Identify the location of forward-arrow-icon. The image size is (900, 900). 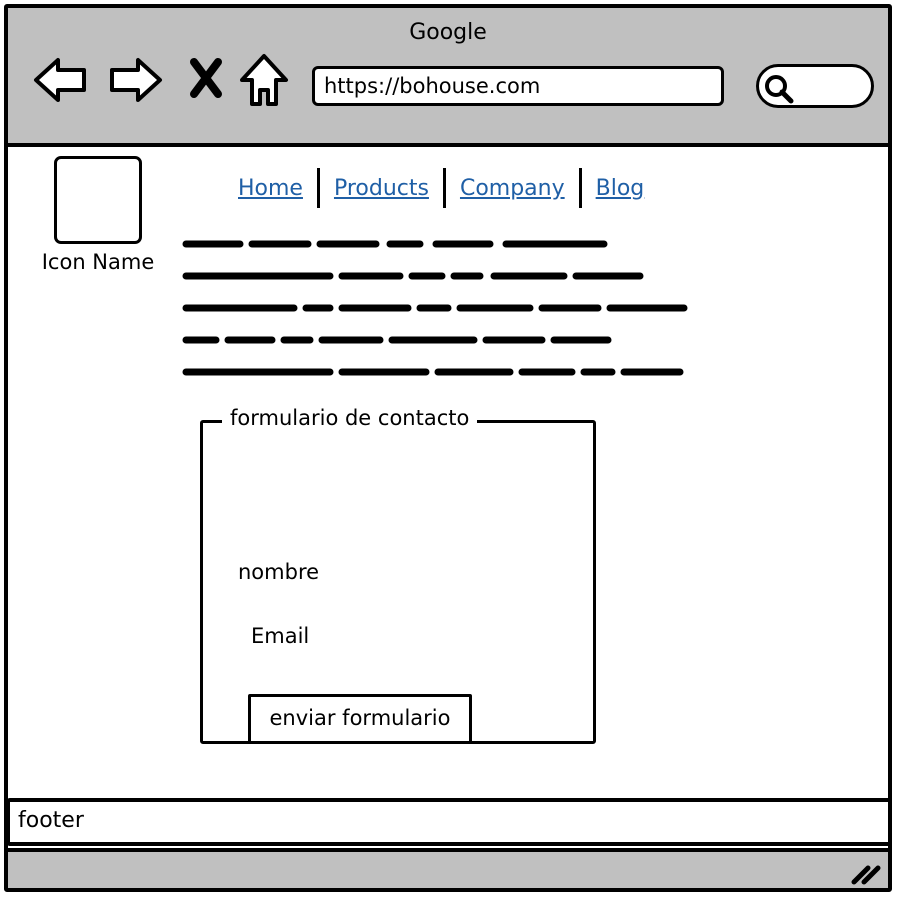
(136, 80).